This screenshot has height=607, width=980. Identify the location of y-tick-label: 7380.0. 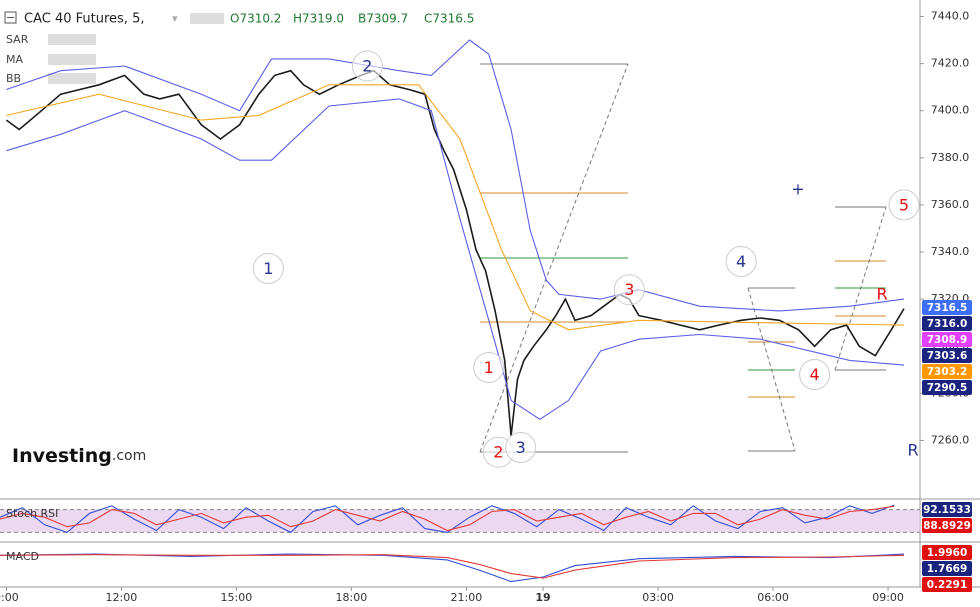
(950, 157).